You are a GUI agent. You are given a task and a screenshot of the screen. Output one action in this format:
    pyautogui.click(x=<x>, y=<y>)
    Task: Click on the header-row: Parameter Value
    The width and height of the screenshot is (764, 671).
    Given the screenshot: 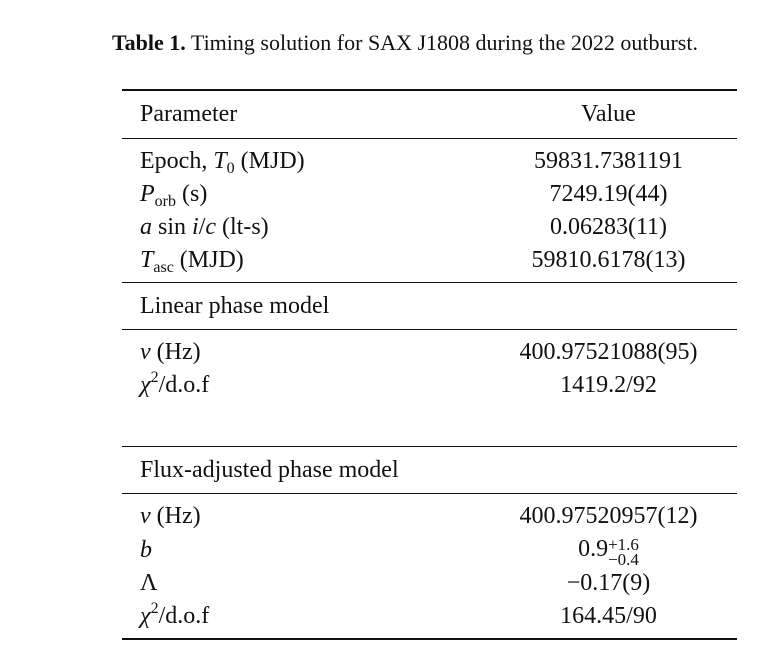 What is the action you would take?
    pyautogui.click(x=429, y=114)
    